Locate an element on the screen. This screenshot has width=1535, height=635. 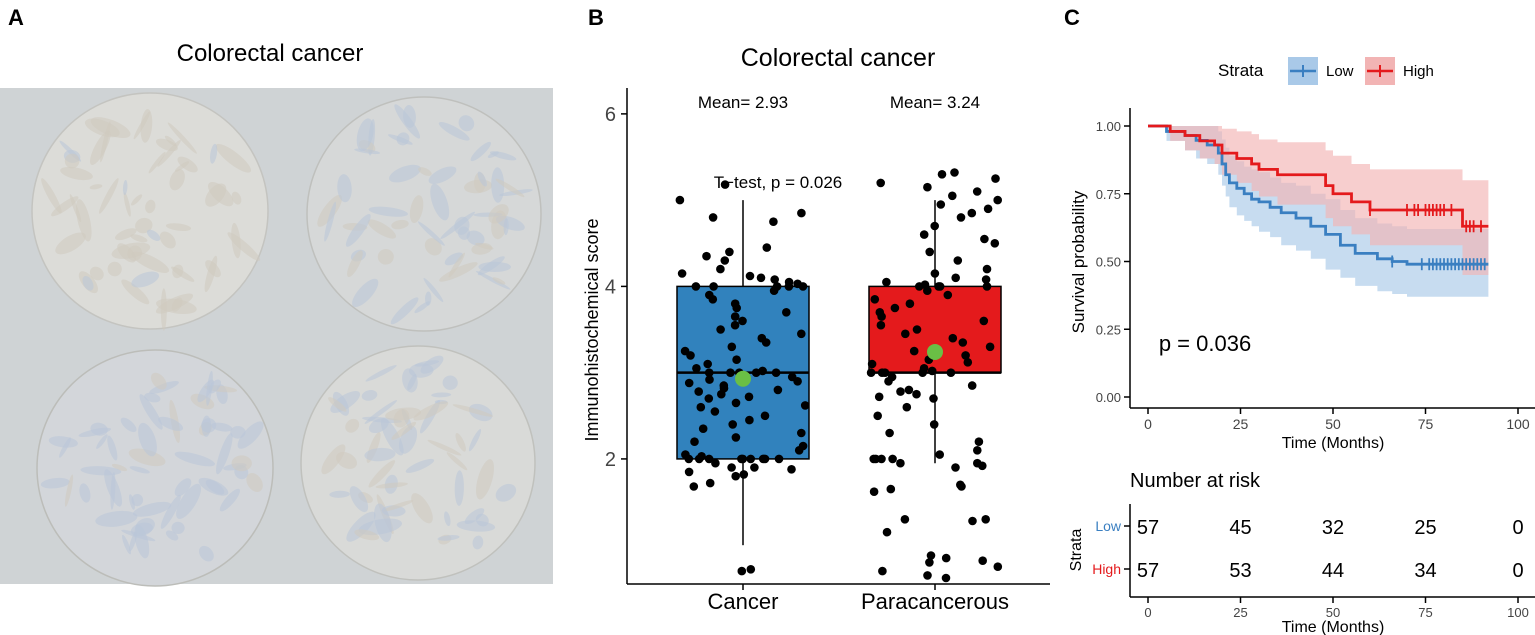
km-legend: Strata Low High is located at coordinates (1326, 71).